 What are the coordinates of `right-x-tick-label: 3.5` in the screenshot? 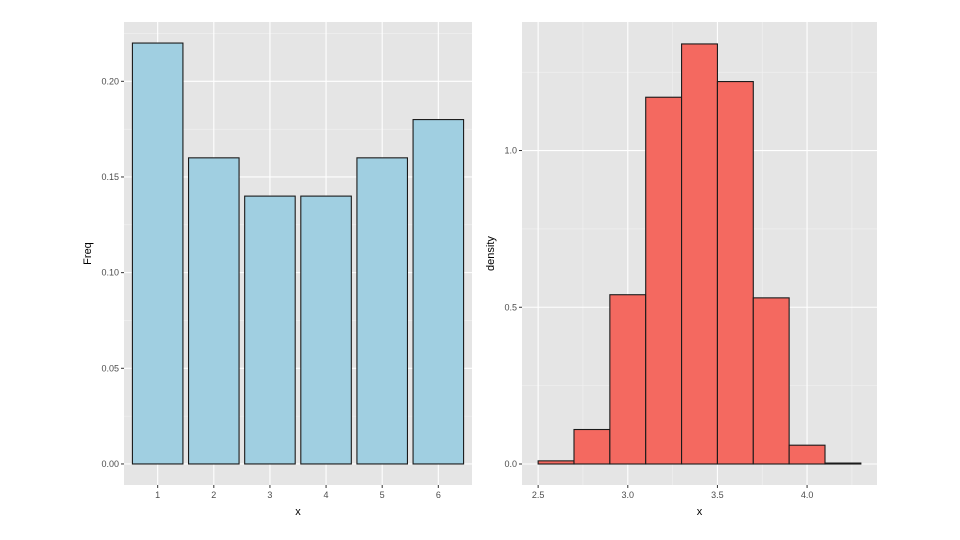 It's located at (717, 495).